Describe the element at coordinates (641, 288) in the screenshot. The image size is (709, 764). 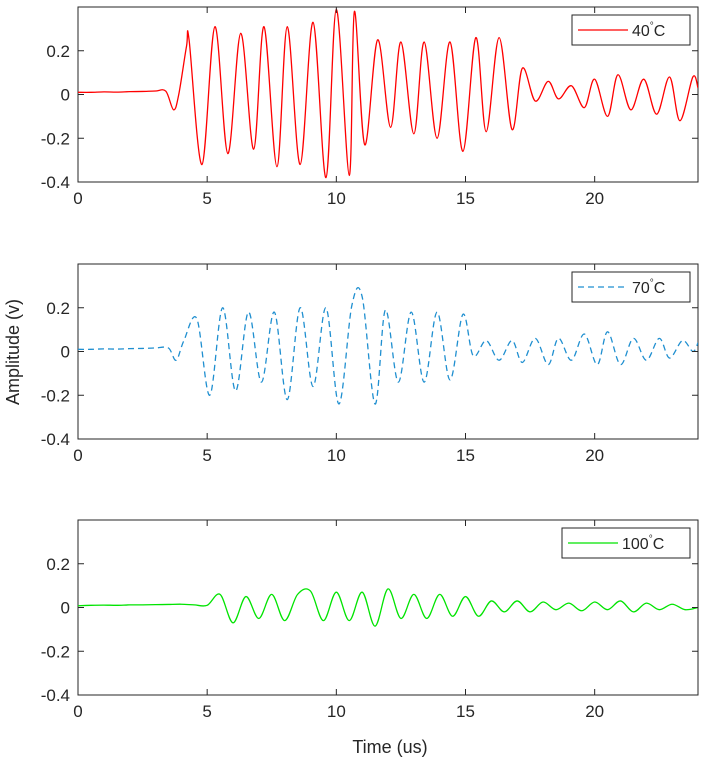
I see `legend-value: 70` at that location.